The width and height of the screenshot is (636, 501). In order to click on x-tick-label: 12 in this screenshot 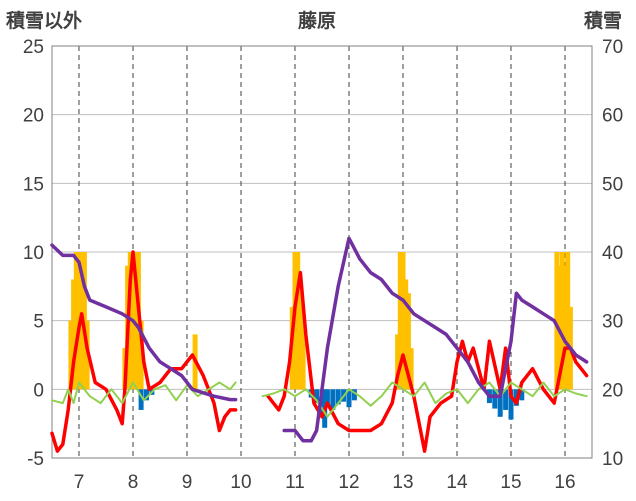, I will do `click(348, 482)`.